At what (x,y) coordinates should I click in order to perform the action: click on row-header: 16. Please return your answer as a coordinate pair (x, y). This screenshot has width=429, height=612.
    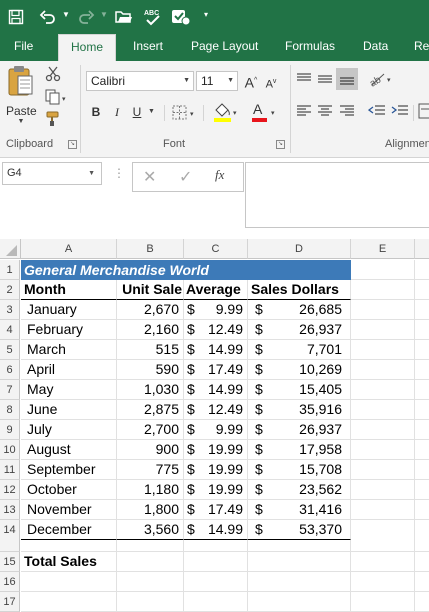
    Looking at the image, I should click on (10, 582).